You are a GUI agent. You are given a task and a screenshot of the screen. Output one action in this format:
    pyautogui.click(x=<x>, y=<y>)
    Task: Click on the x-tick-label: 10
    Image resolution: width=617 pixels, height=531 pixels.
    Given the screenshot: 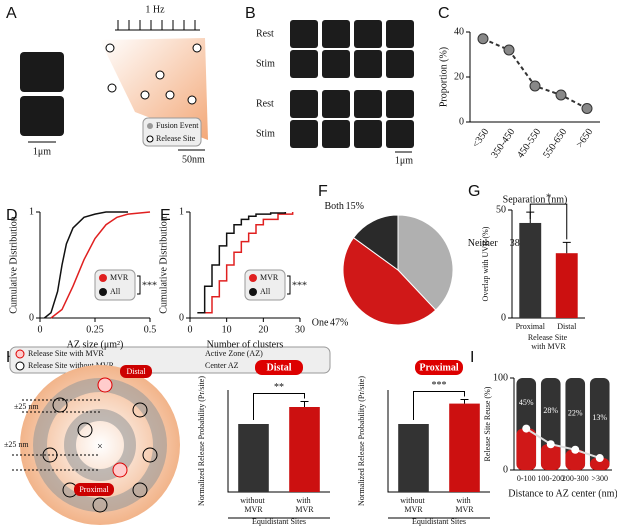 What is the action you would take?
    pyautogui.click(x=227, y=329)
    